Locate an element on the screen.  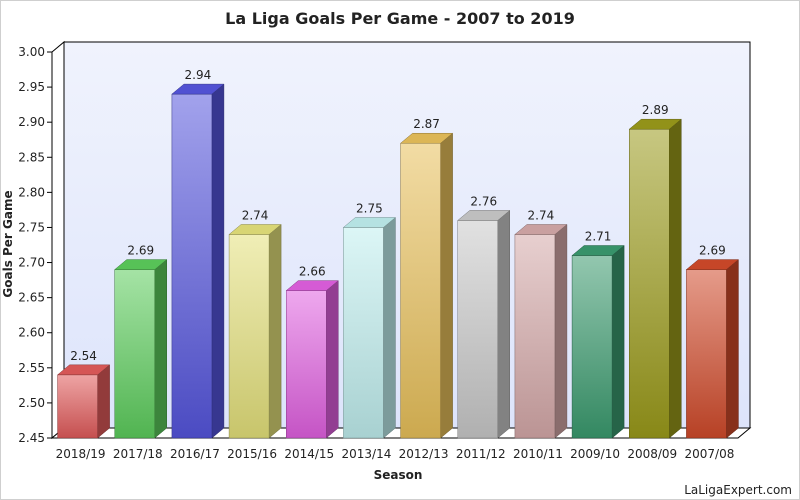
x-tick-label: 2013/14 is located at coordinates (366, 454).